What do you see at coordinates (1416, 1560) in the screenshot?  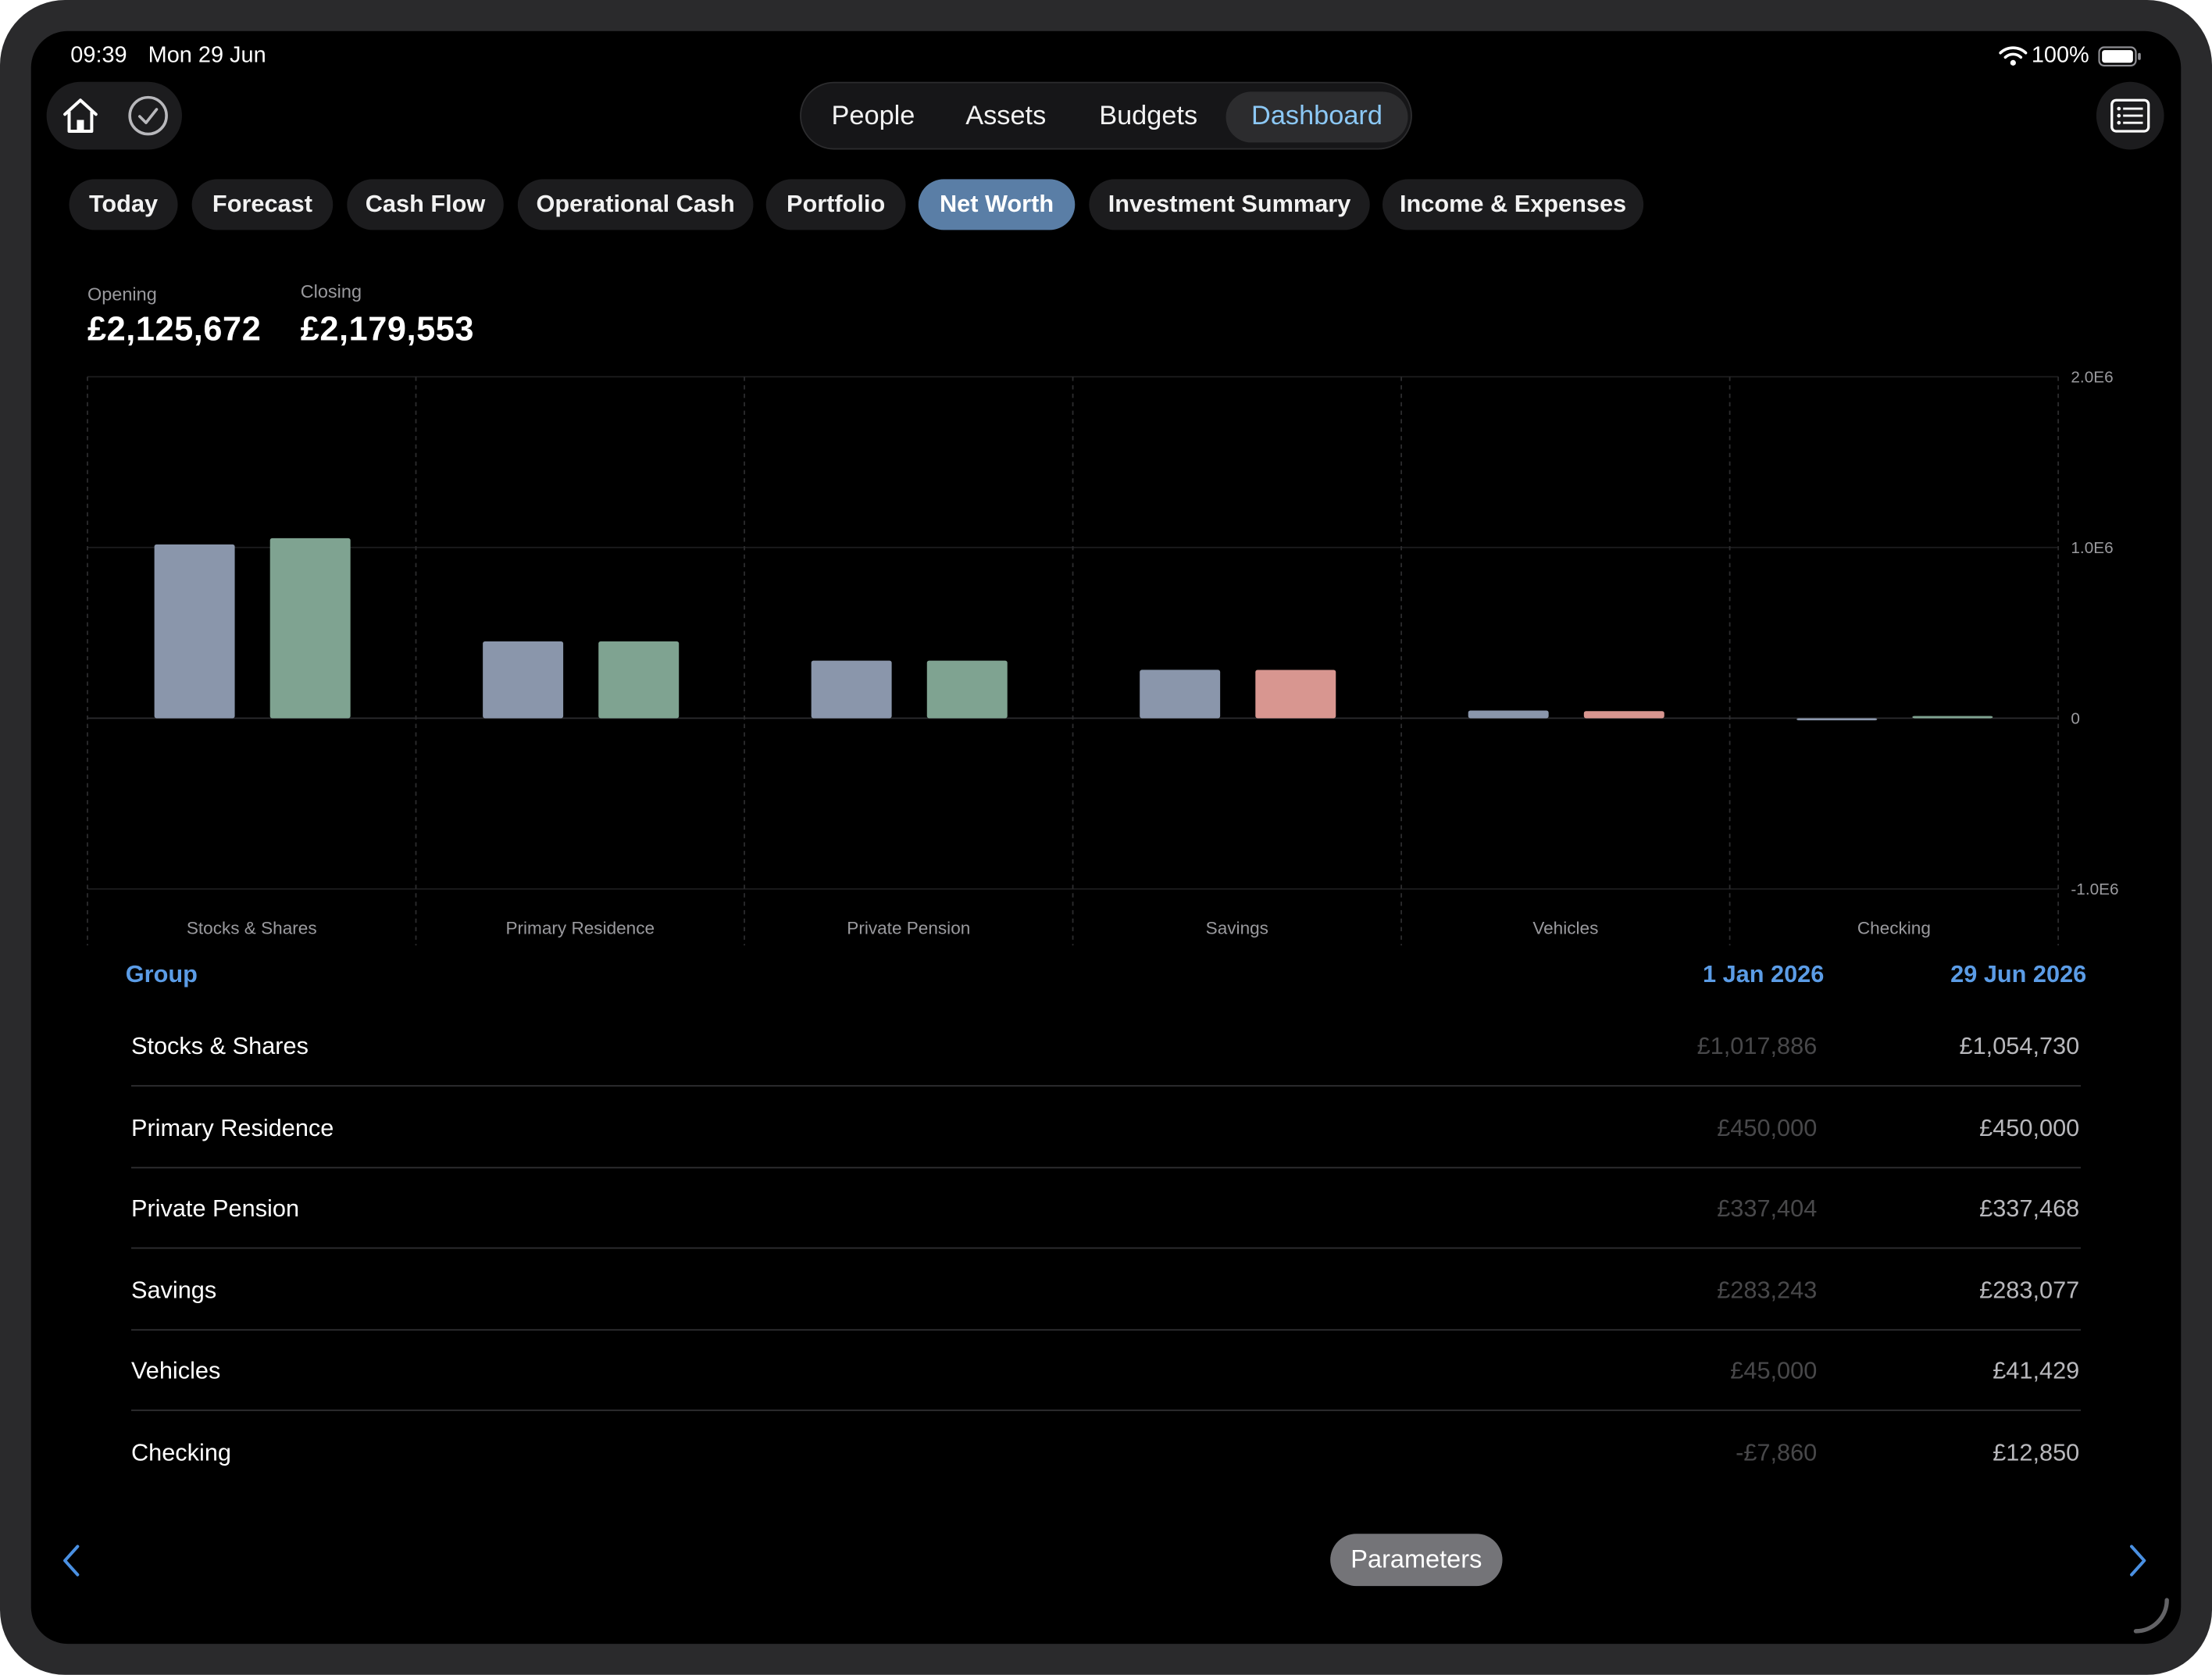 I see `parameters-button: Parameters` at bounding box center [1416, 1560].